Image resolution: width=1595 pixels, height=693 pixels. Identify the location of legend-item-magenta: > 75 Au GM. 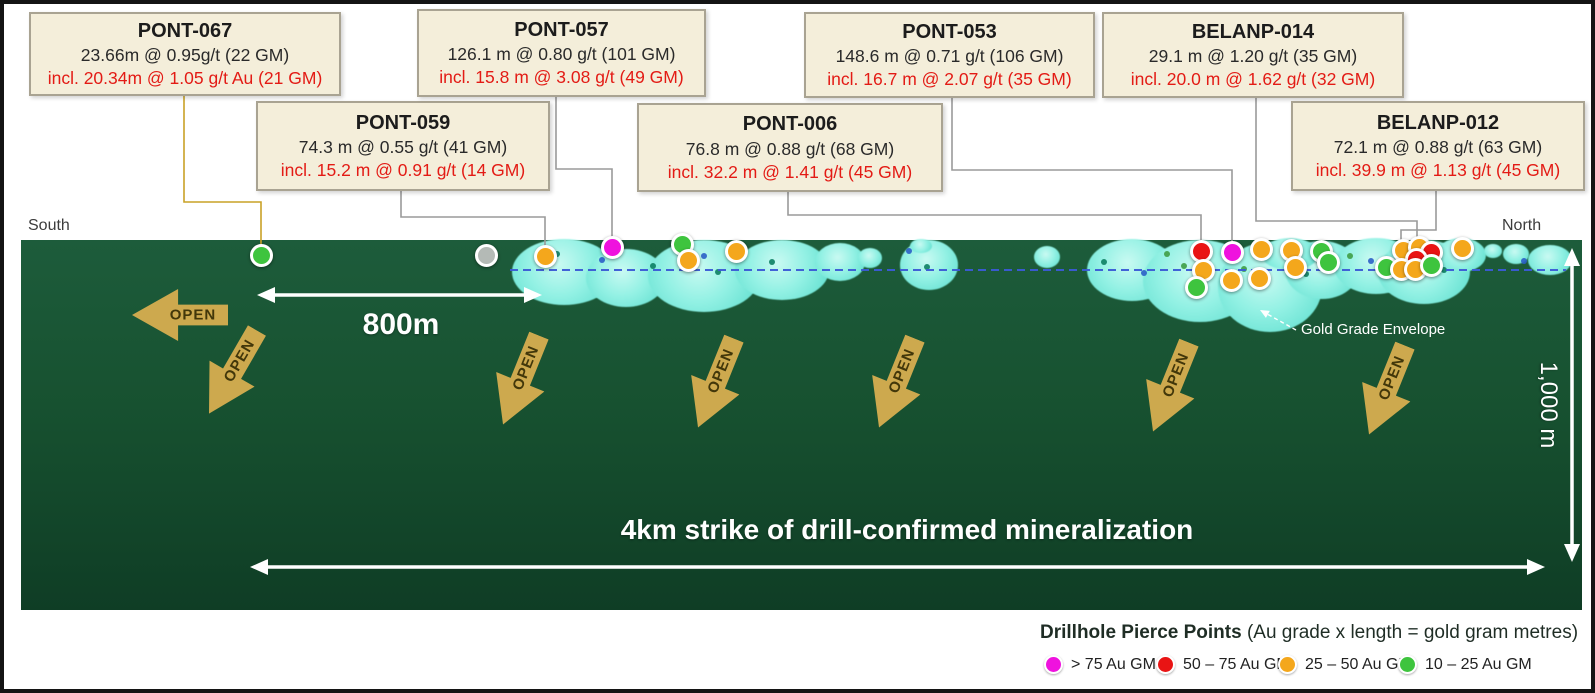
(1100, 664).